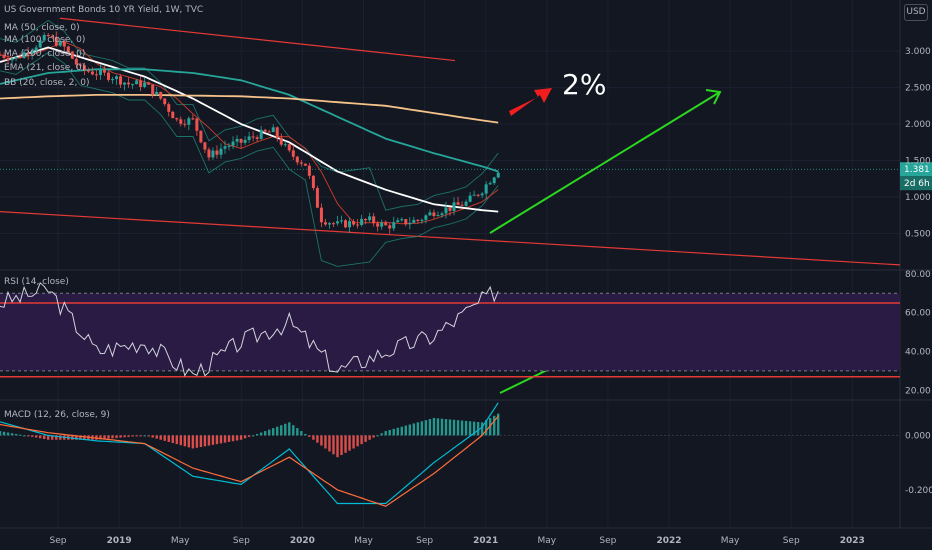  I want to click on currency-badge: USD, so click(916, 12).